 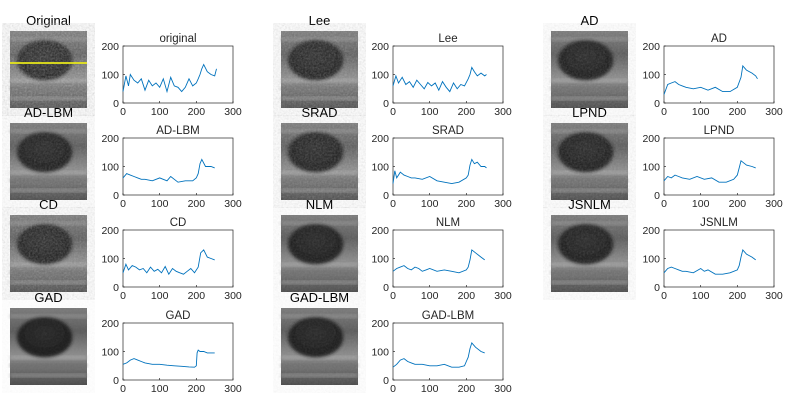 What do you see at coordinates (589, 204) in the screenshot?
I see `image-title: JSNLM` at bounding box center [589, 204].